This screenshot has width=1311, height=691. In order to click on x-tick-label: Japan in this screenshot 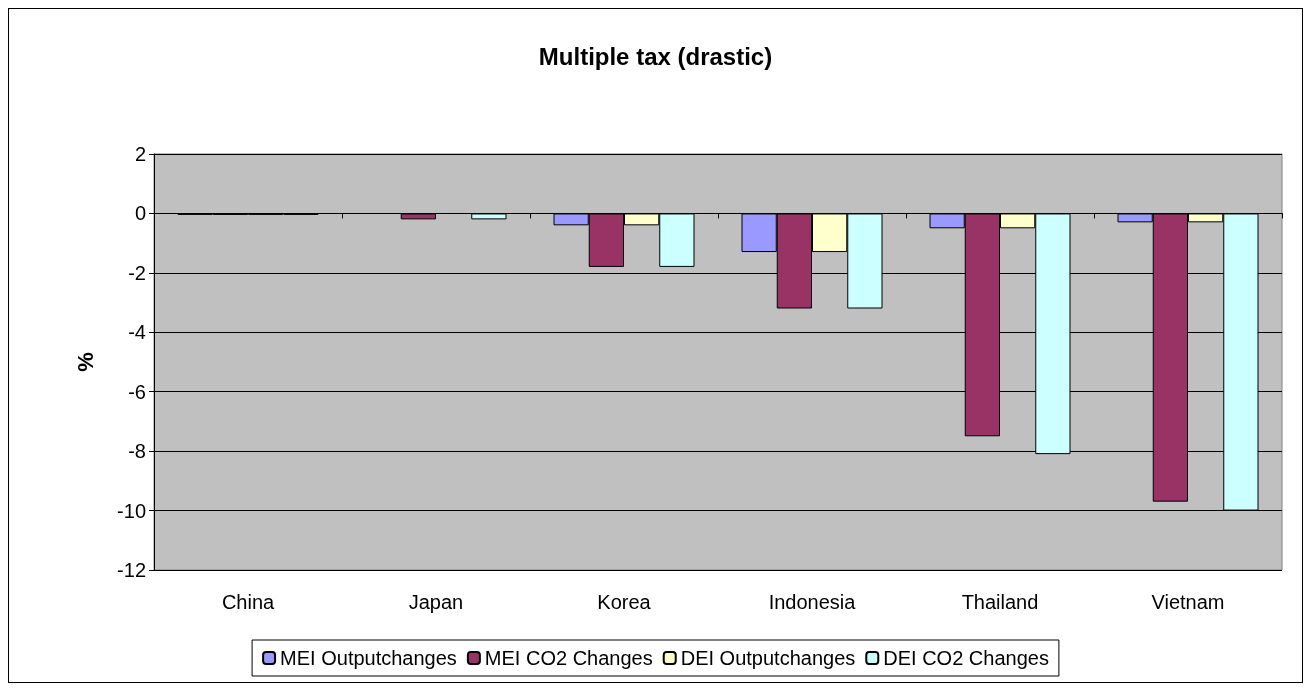, I will do `click(436, 602)`.